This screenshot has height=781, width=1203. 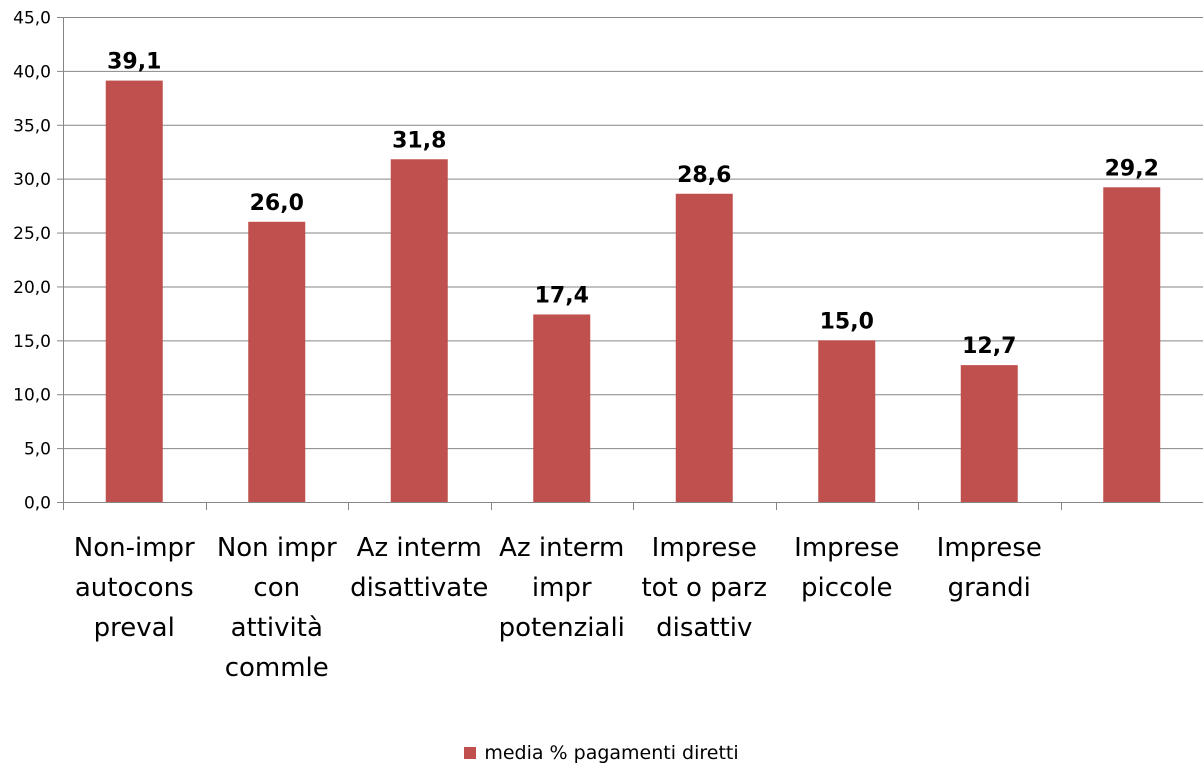 What do you see at coordinates (562, 588) in the screenshot?
I see `category-label: impr` at bounding box center [562, 588].